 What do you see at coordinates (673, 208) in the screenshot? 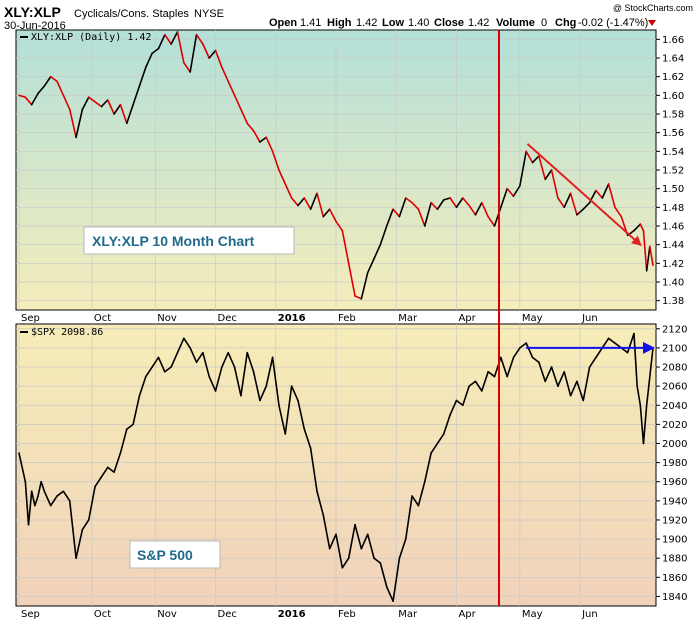
I see `ratio-y-tick-label: 1.48` at bounding box center [673, 208].